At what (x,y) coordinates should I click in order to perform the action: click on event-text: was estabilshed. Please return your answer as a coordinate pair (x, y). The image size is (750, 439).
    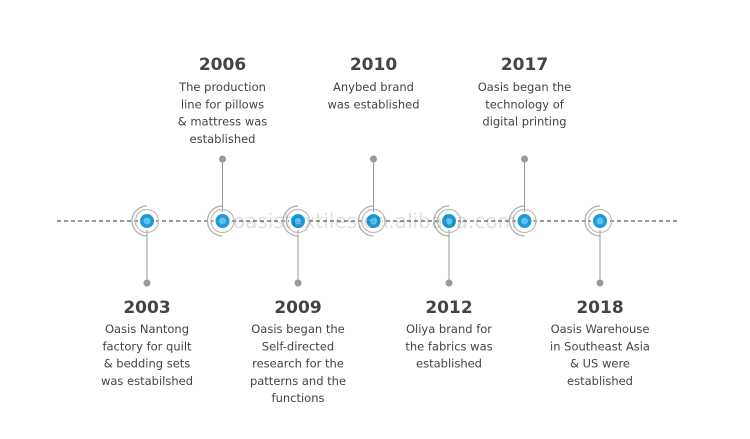
    Looking at the image, I should click on (147, 381).